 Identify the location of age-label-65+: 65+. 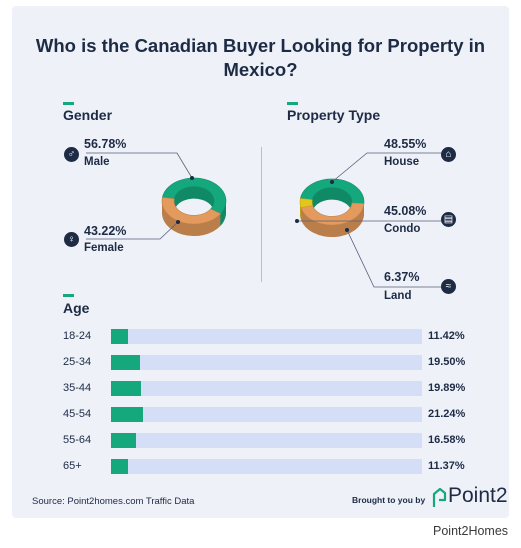
(72, 466).